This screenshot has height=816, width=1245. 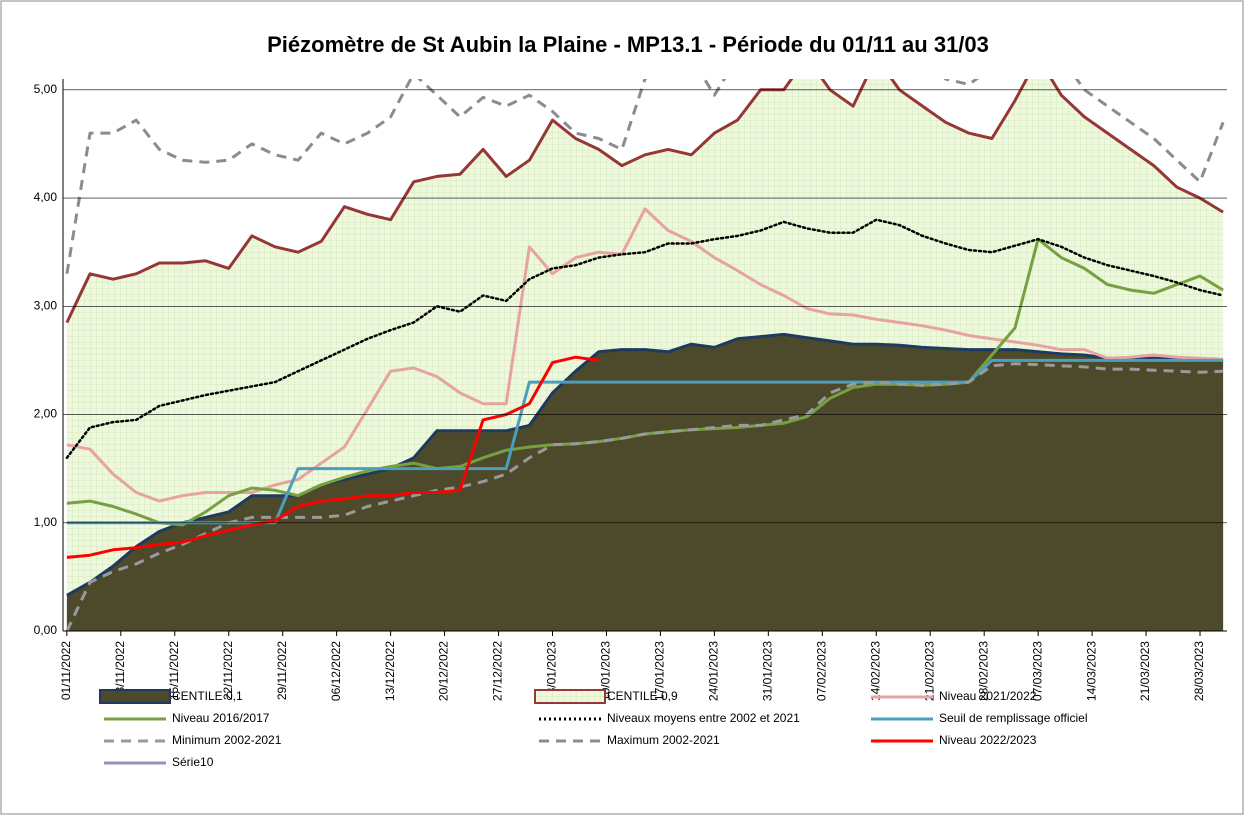 What do you see at coordinates (282, 670) in the screenshot?
I see `x-tick-label: 29/11/2022` at bounding box center [282, 670].